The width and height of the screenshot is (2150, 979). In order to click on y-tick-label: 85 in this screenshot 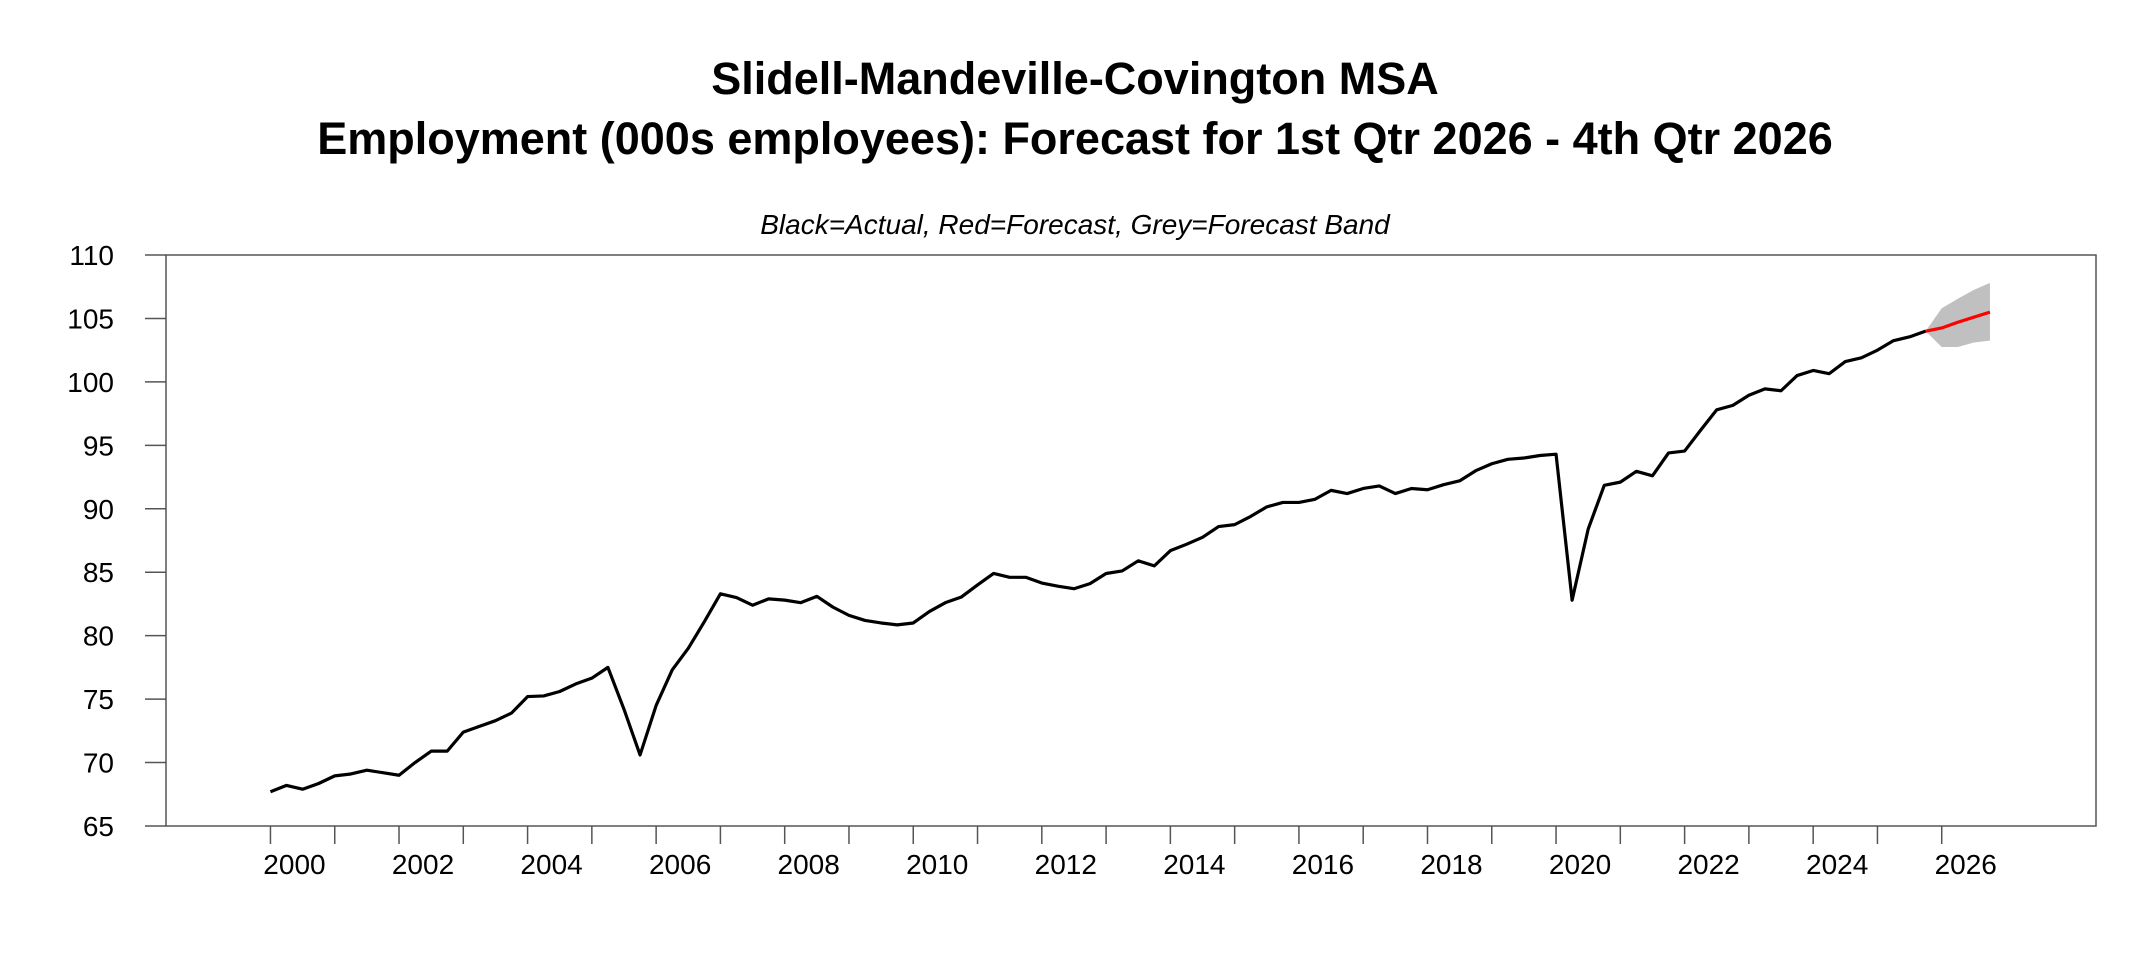, I will do `click(98, 572)`.